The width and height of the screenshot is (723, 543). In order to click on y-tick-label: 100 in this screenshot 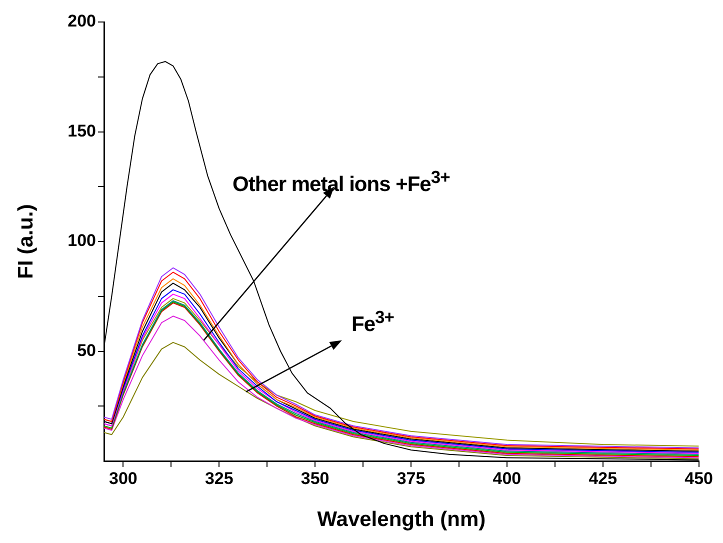, I will do `click(82, 240)`.